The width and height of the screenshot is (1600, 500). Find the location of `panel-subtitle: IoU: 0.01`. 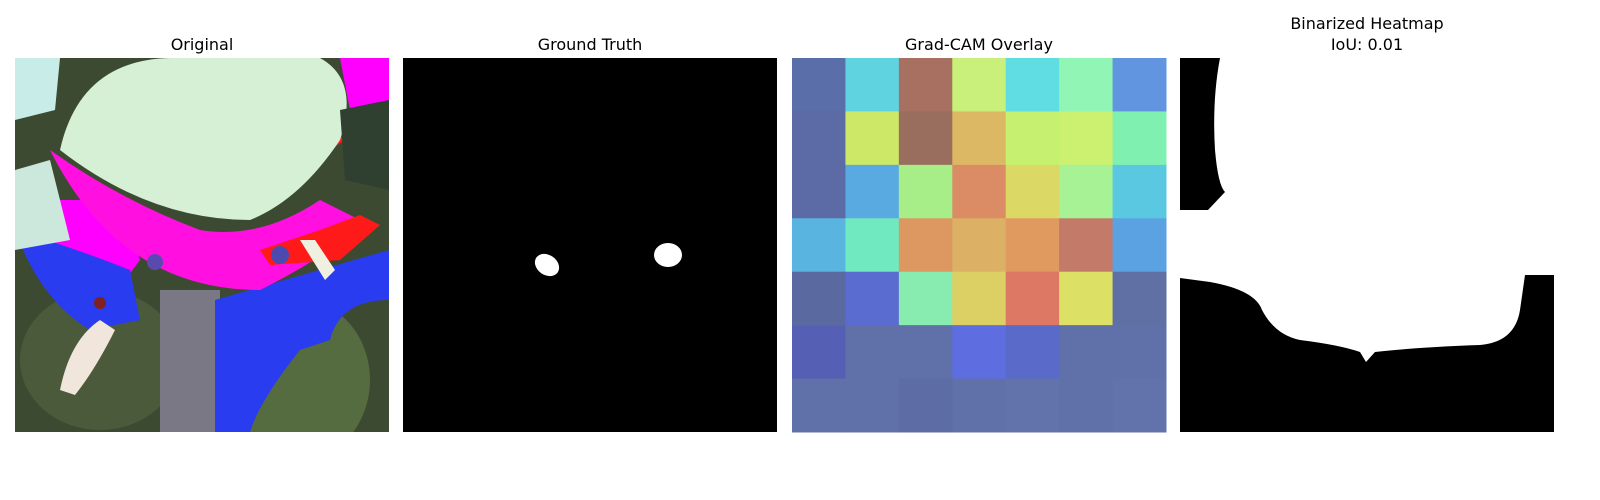

panel-subtitle: IoU: 0.01 is located at coordinates (1367, 44).